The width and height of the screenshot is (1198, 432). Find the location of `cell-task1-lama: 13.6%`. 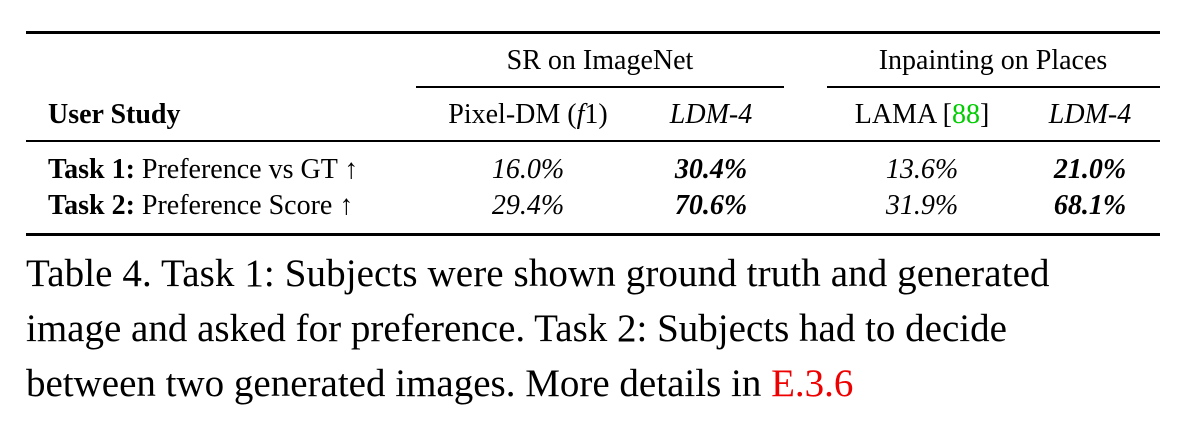

cell-task1-lama: 13.6% is located at coordinates (922, 169).